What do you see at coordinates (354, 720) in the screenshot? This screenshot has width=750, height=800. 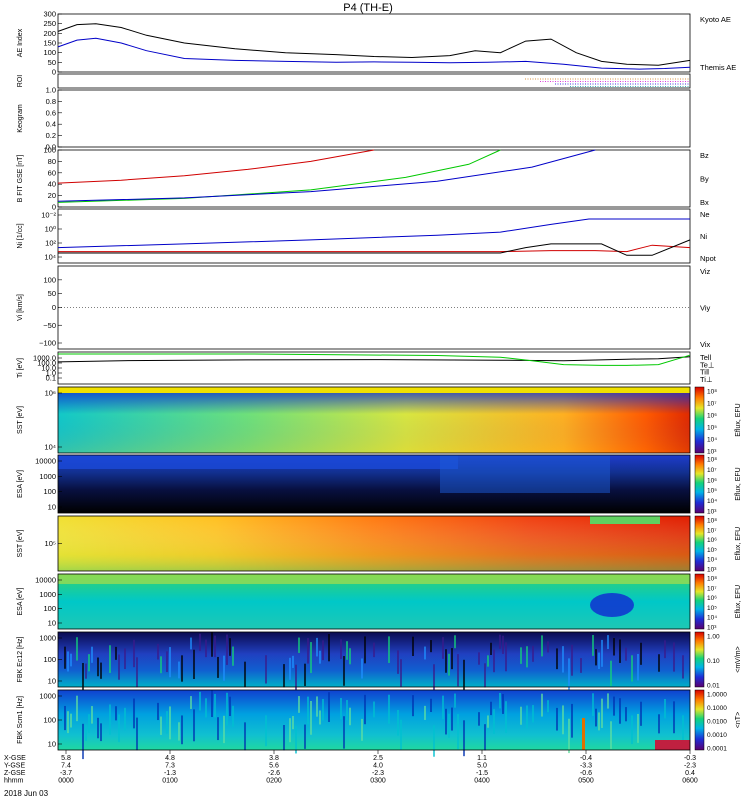 I see `panel-13: FBK Scm1 [Hz] 1000 100 10` at bounding box center [354, 720].